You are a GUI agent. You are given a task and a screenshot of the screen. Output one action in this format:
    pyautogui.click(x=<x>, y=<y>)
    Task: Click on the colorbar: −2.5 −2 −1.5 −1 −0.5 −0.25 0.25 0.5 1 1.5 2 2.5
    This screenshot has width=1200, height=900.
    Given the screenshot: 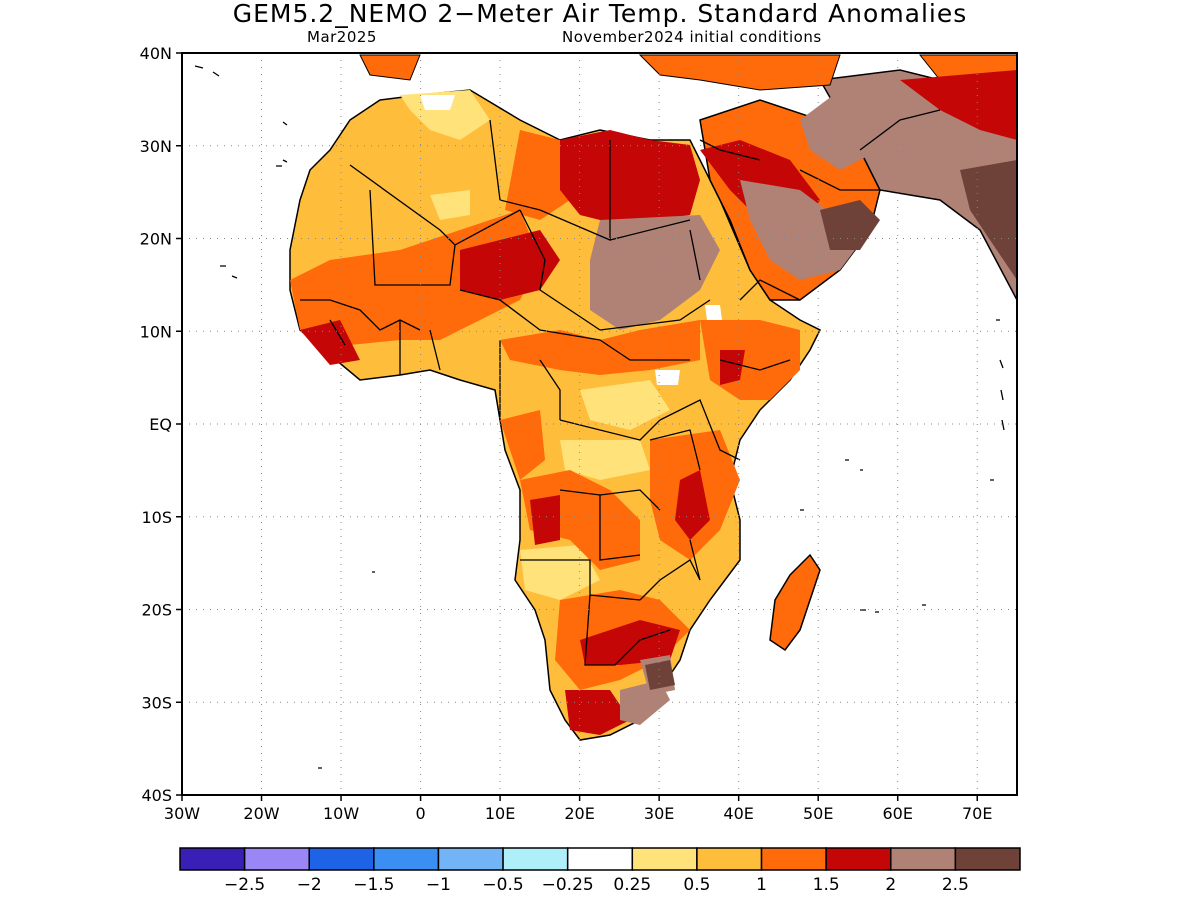 What is the action you would take?
    pyautogui.click(x=600, y=871)
    